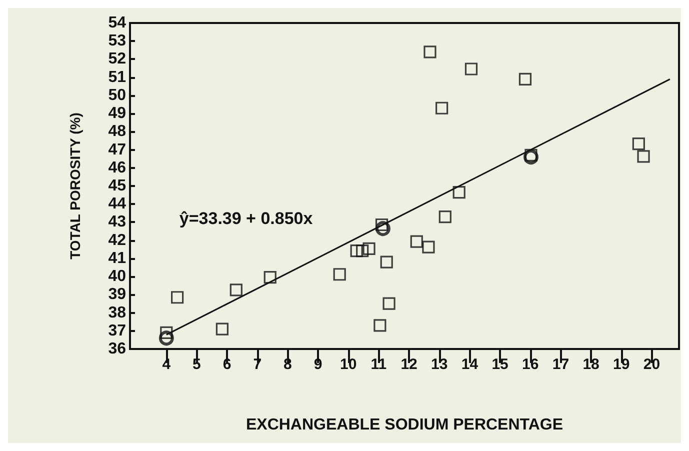  I want to click on x-tick-label: 13, so click(439, 364).